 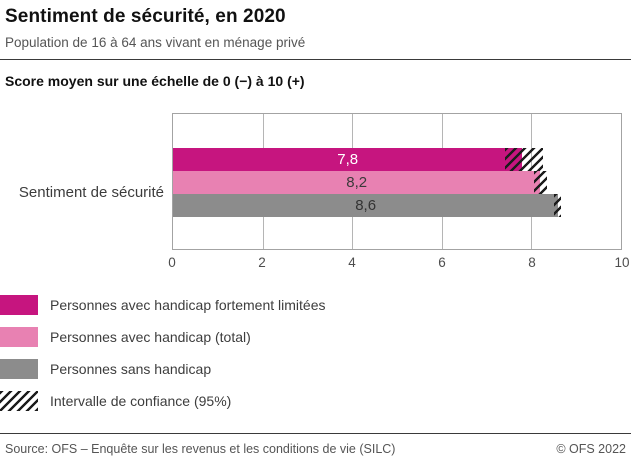 I want to click on footer-divider, so click(x=315, y=433).